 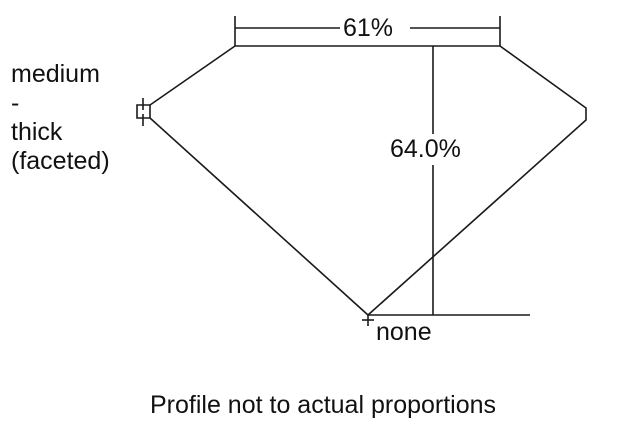 What do you see at coordinates (55, 74) in the screenshot?
I see `girdle-label-line: medium` at bounding box center [55, 74].